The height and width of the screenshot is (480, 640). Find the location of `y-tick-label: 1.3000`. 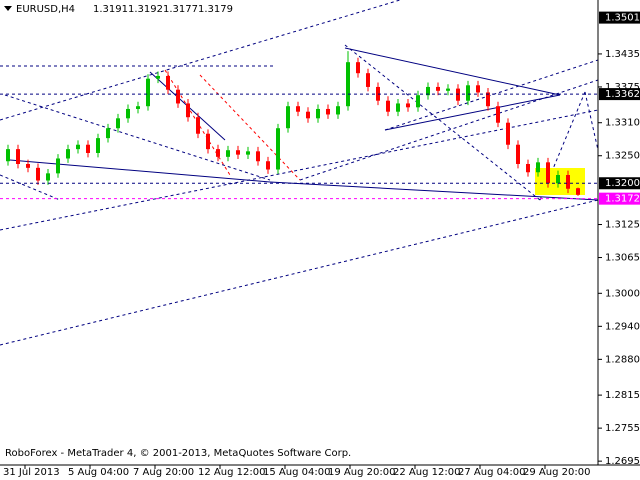

y-tick-label: 1.3000 is located at coordinates (622, 293).